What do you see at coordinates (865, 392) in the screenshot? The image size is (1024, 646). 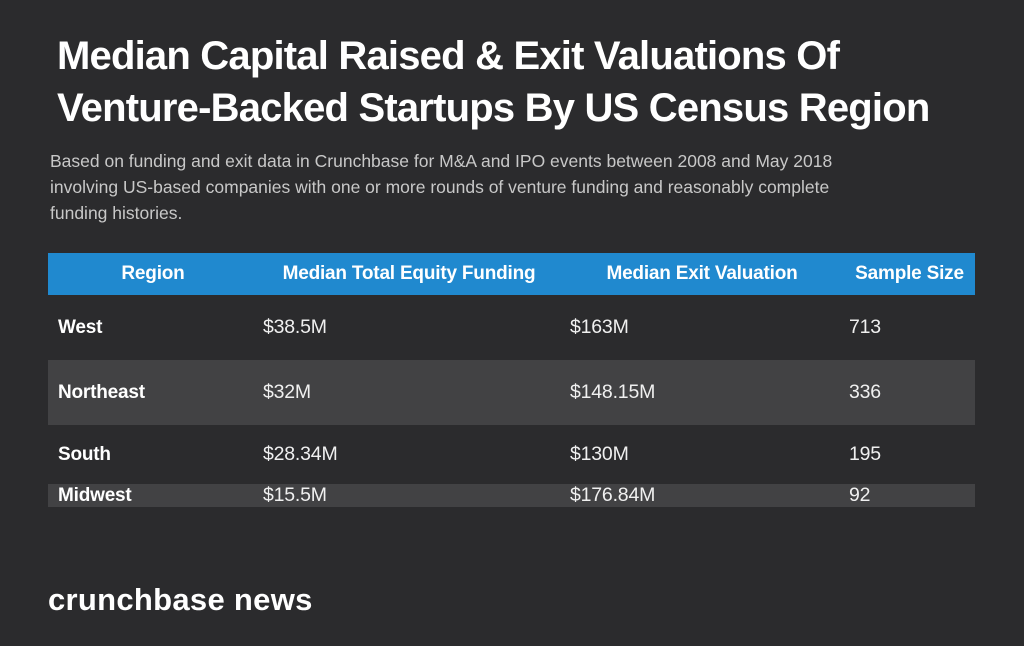 I see `cell-sample-size: 336` at bounding box center [865, 392].